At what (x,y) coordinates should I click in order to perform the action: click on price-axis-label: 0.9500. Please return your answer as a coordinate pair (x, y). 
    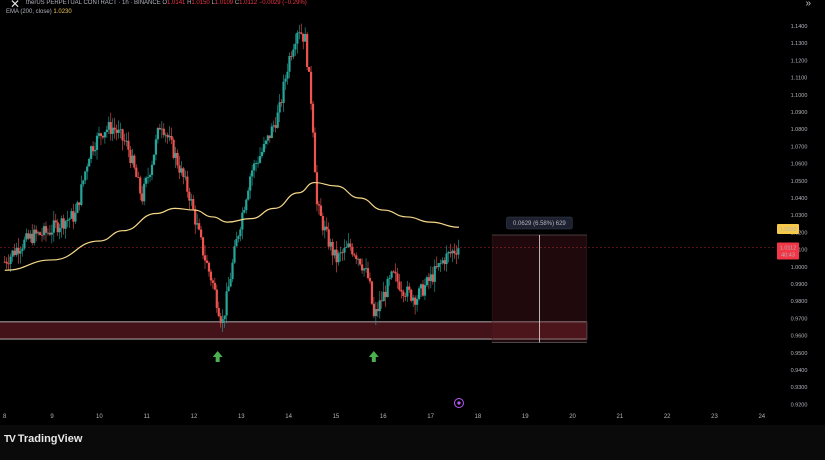
    Looking at the image, I should click on (799, 354).